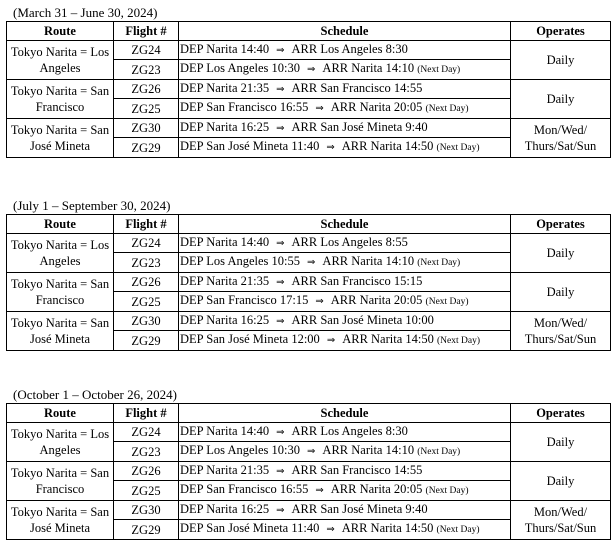 The width and height of the screenshot is (616, 542). What do you see at coordinates (95, 394) in the screenshot?
I see `period-caption: (October 1 – October 26, 2024)` at bounding box center [95, 394].